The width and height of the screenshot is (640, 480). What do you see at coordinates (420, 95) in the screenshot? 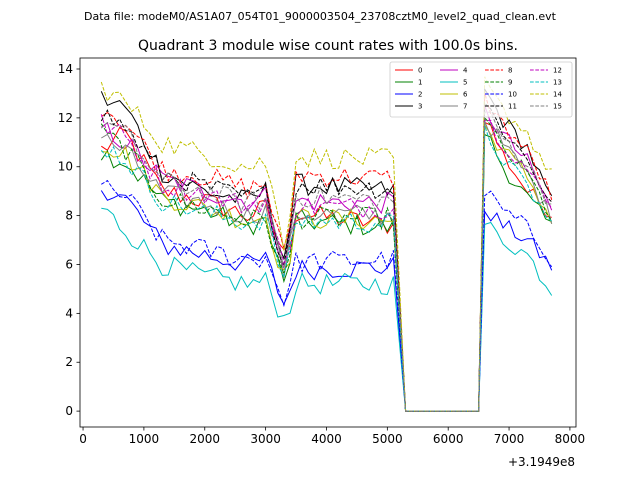
I see `legend-label-2: 2` at bounding box center [420, 95].